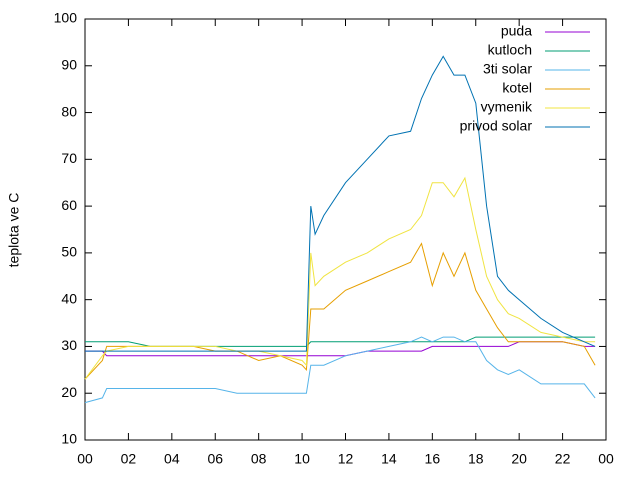 The image size is (640, 480). Describe the element at coordinates (69, 205) in the screenshot. I see `y-tick-label: 60` at that location.